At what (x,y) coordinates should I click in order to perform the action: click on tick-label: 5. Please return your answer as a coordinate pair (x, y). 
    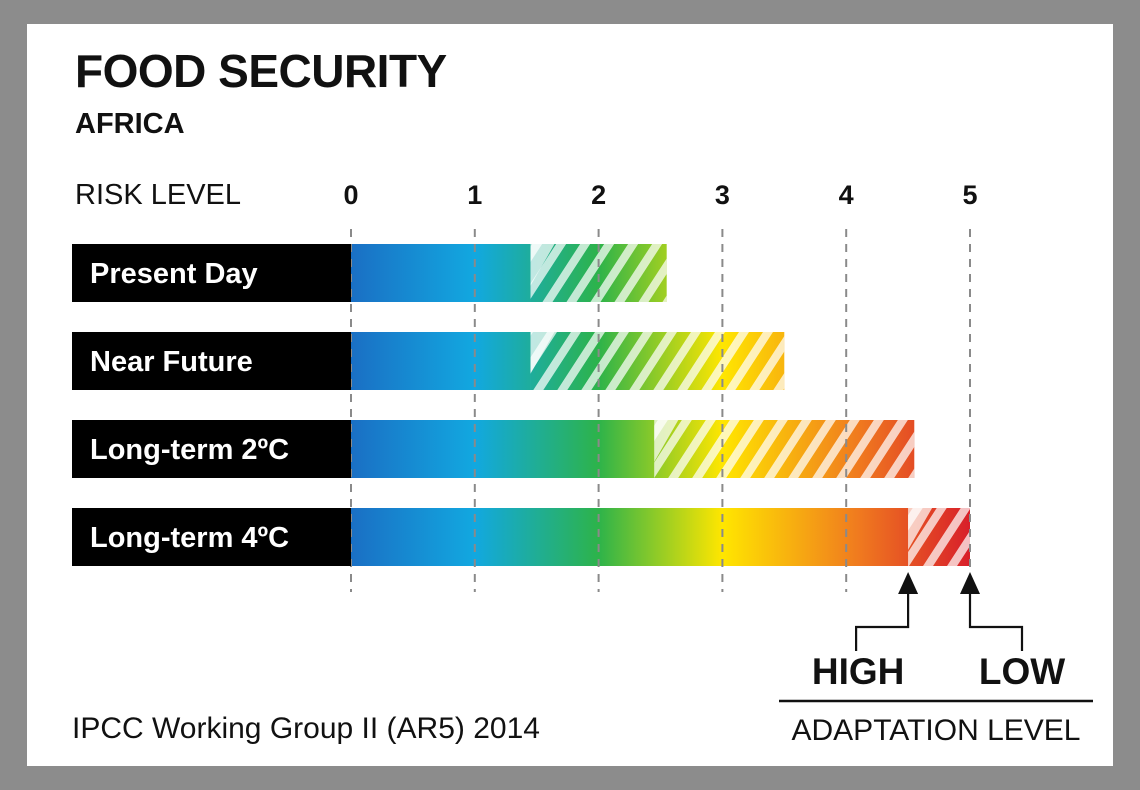
    Looking at the image, I should click on (969, 195).